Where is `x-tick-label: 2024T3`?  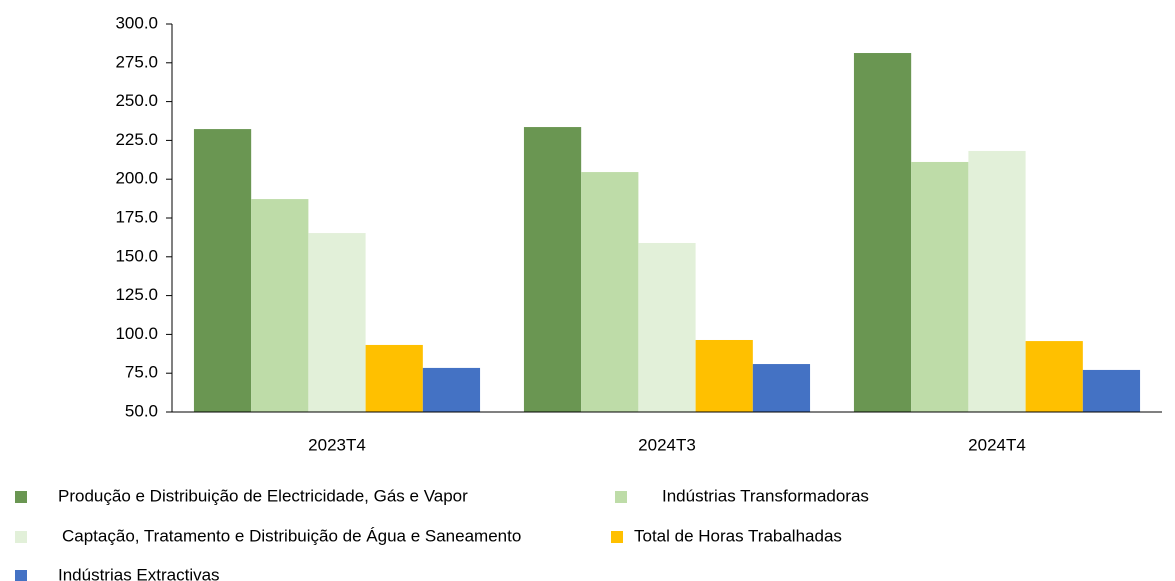
x-tick-label: 2024T3 is located at coordinates (667, 444).